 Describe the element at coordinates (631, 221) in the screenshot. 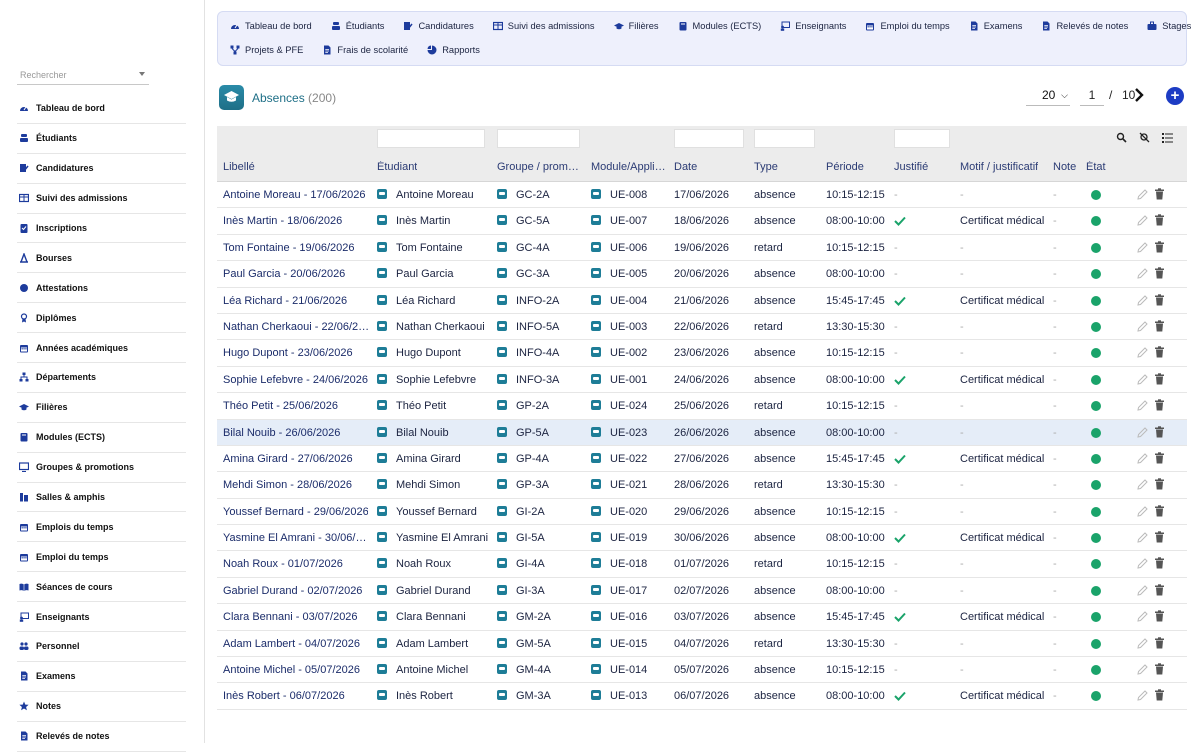

I see `cell-module: UE-007` at that location.